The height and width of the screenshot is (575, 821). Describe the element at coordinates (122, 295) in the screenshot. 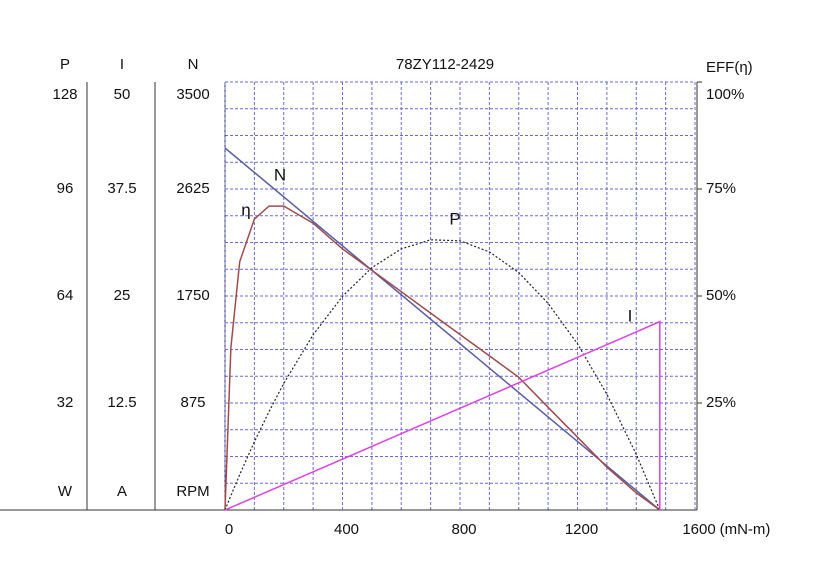

I see `y-tick-label: 25` at that location.